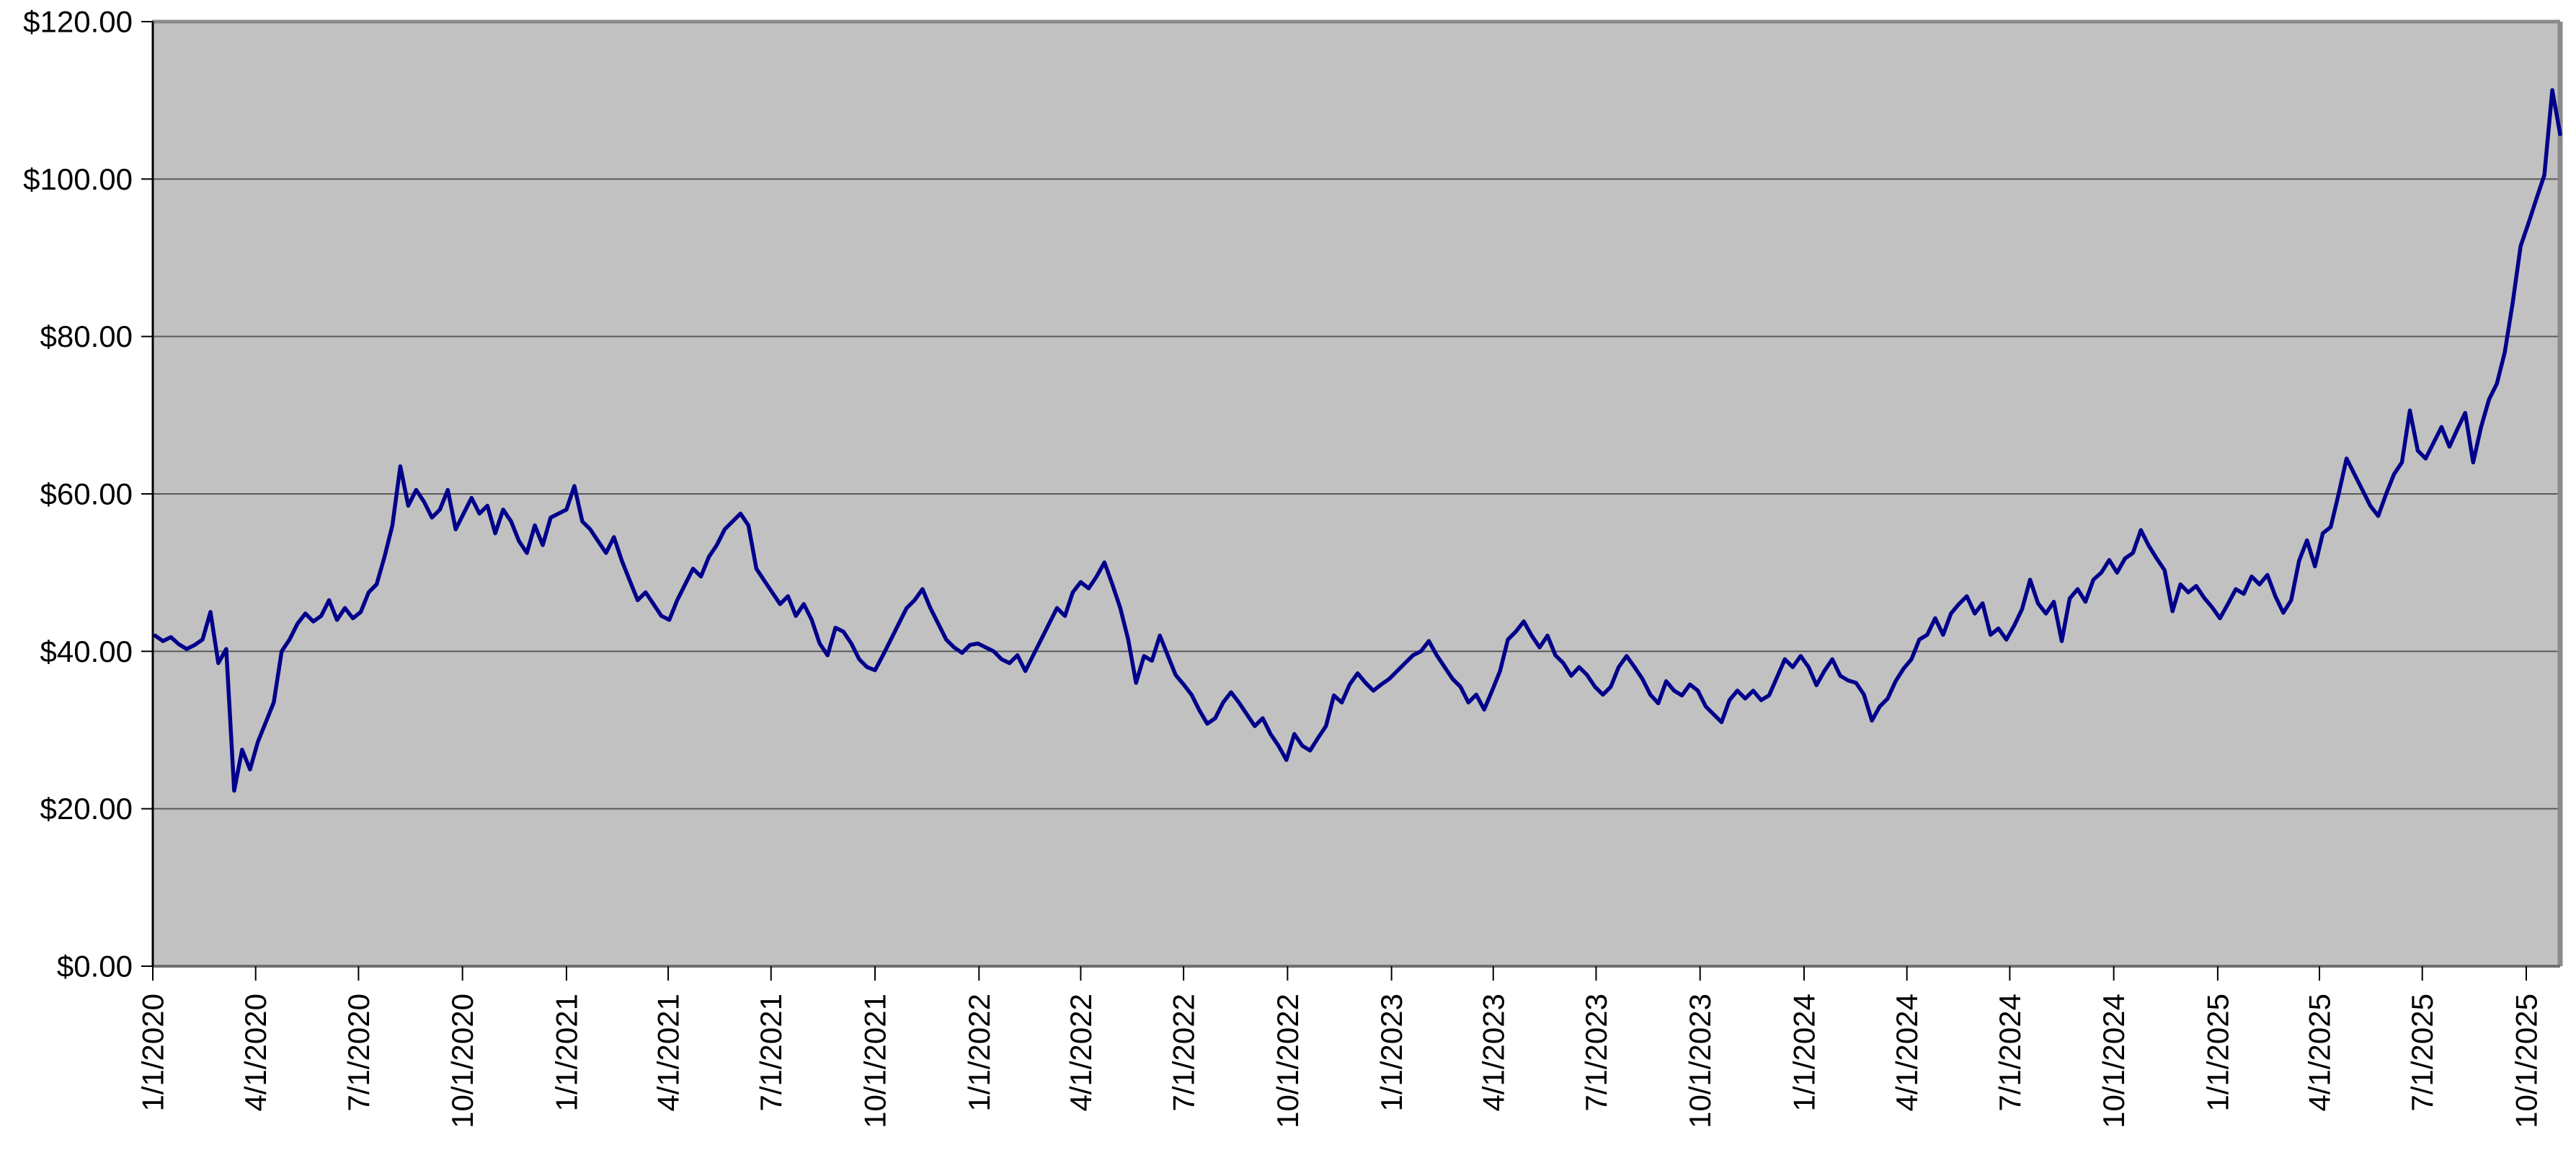 The image size is (2576, 1176). Describe the element at coordinates (1391, 1053) in the screenshot. I see `x-axis-tick-label: 1/1/2023` at that location.